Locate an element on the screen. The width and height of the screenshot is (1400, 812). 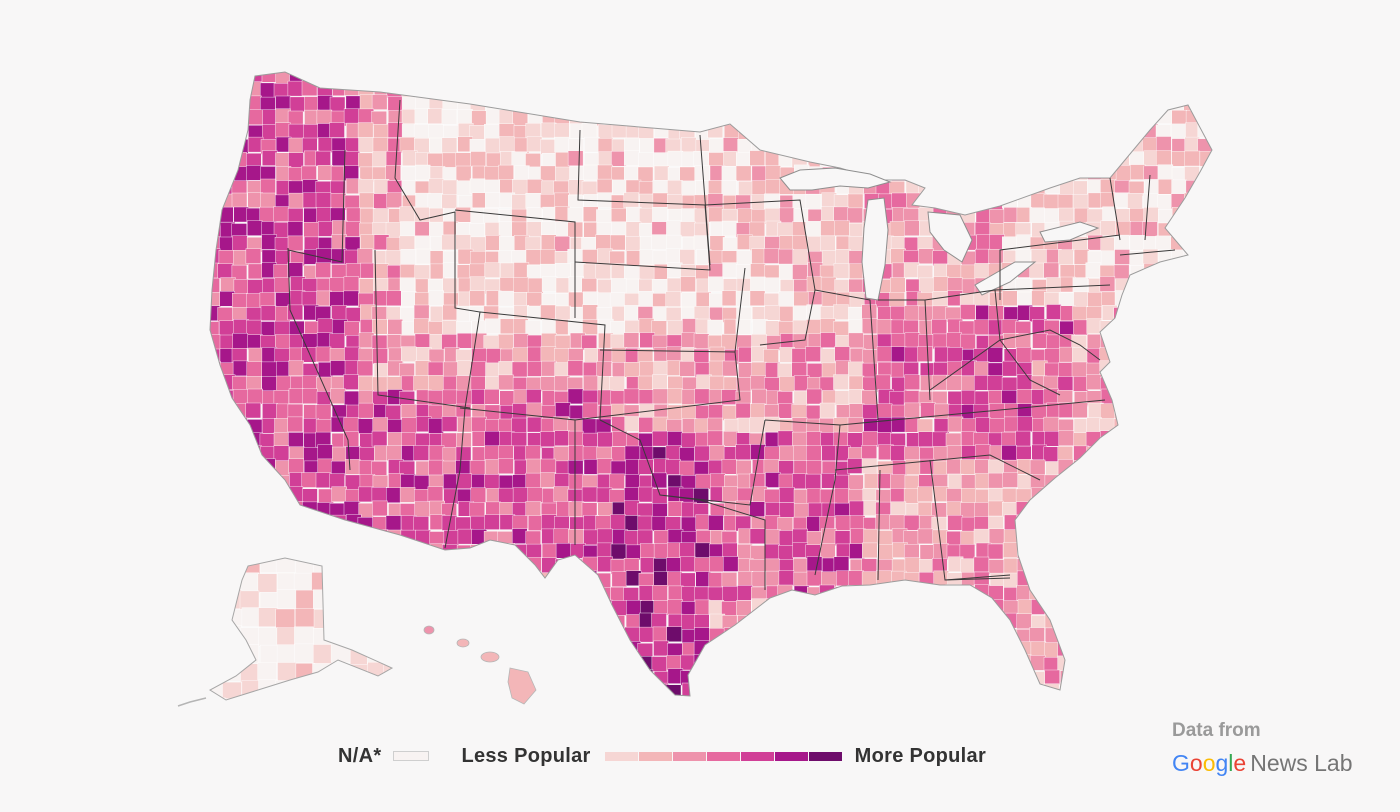
state-border-plains is located at coordinates (660, 344).